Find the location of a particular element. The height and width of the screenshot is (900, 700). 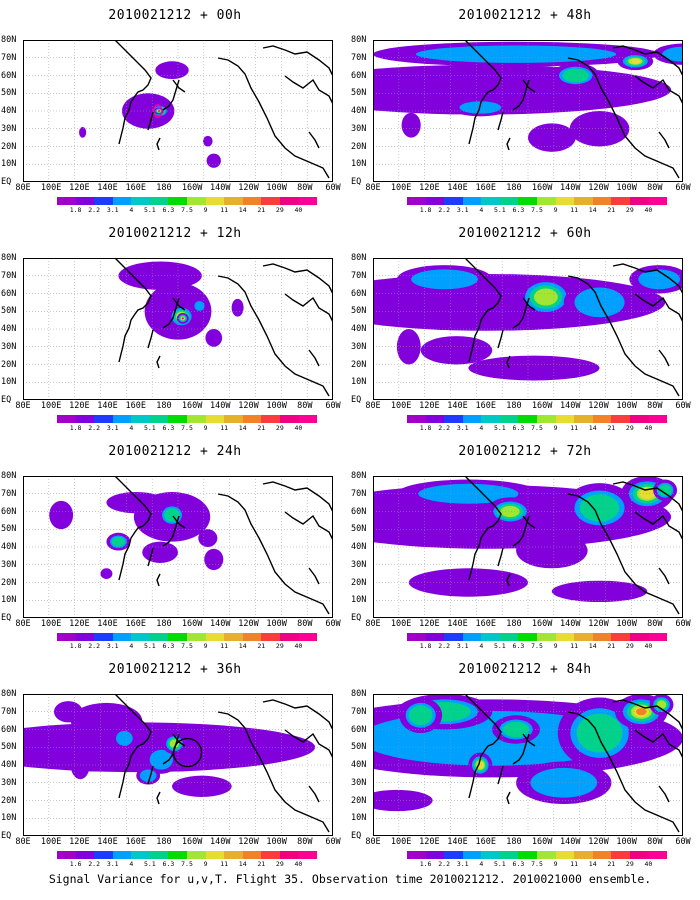

colorbar: 1.8 2.2 3.1 4 5.1 6.3 7.5 9 11 14 21 29 40 is located at coordinates (537, 426).